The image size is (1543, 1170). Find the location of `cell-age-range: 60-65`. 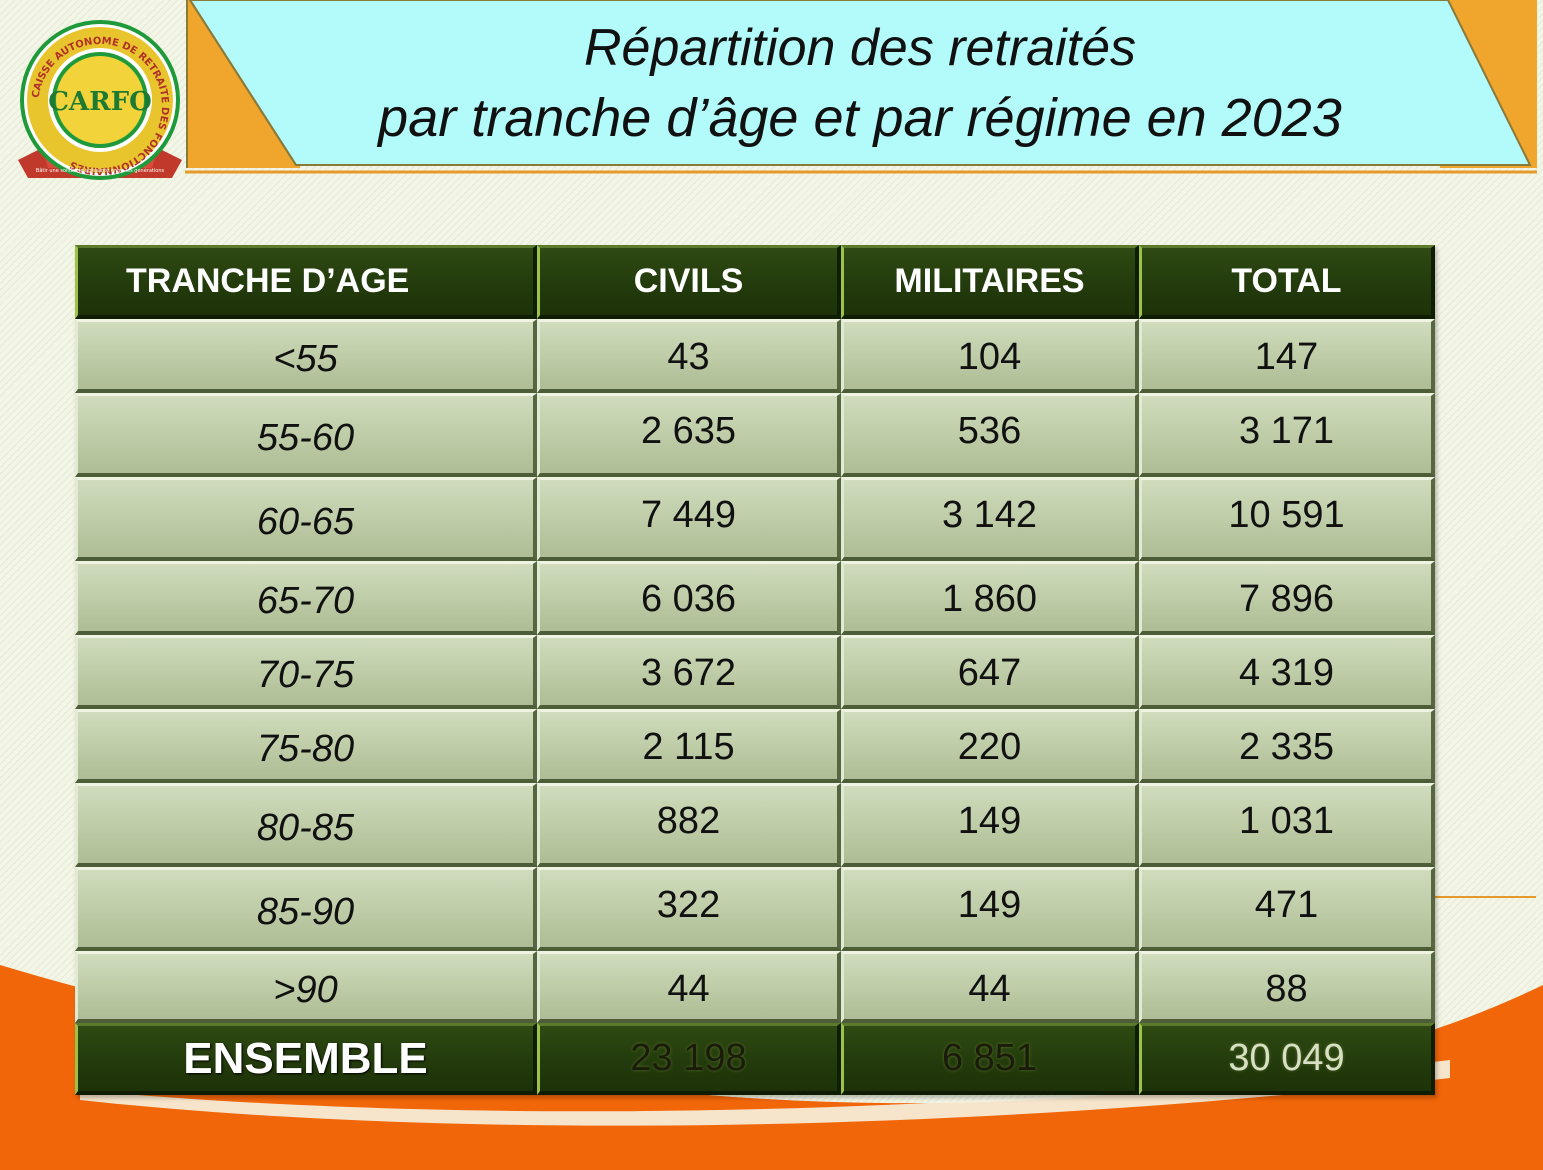

cell-age-range: 60-65 is located at coordinates (306, 519).